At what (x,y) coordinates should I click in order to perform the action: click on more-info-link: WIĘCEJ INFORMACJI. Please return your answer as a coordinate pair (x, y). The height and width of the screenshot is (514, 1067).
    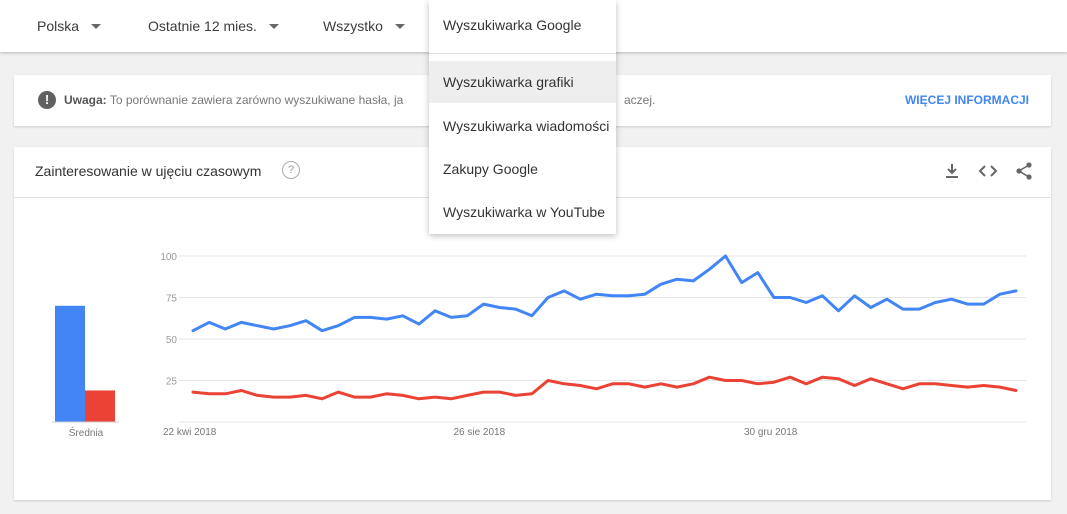
    Looking at the image, I should click on (966, 100).